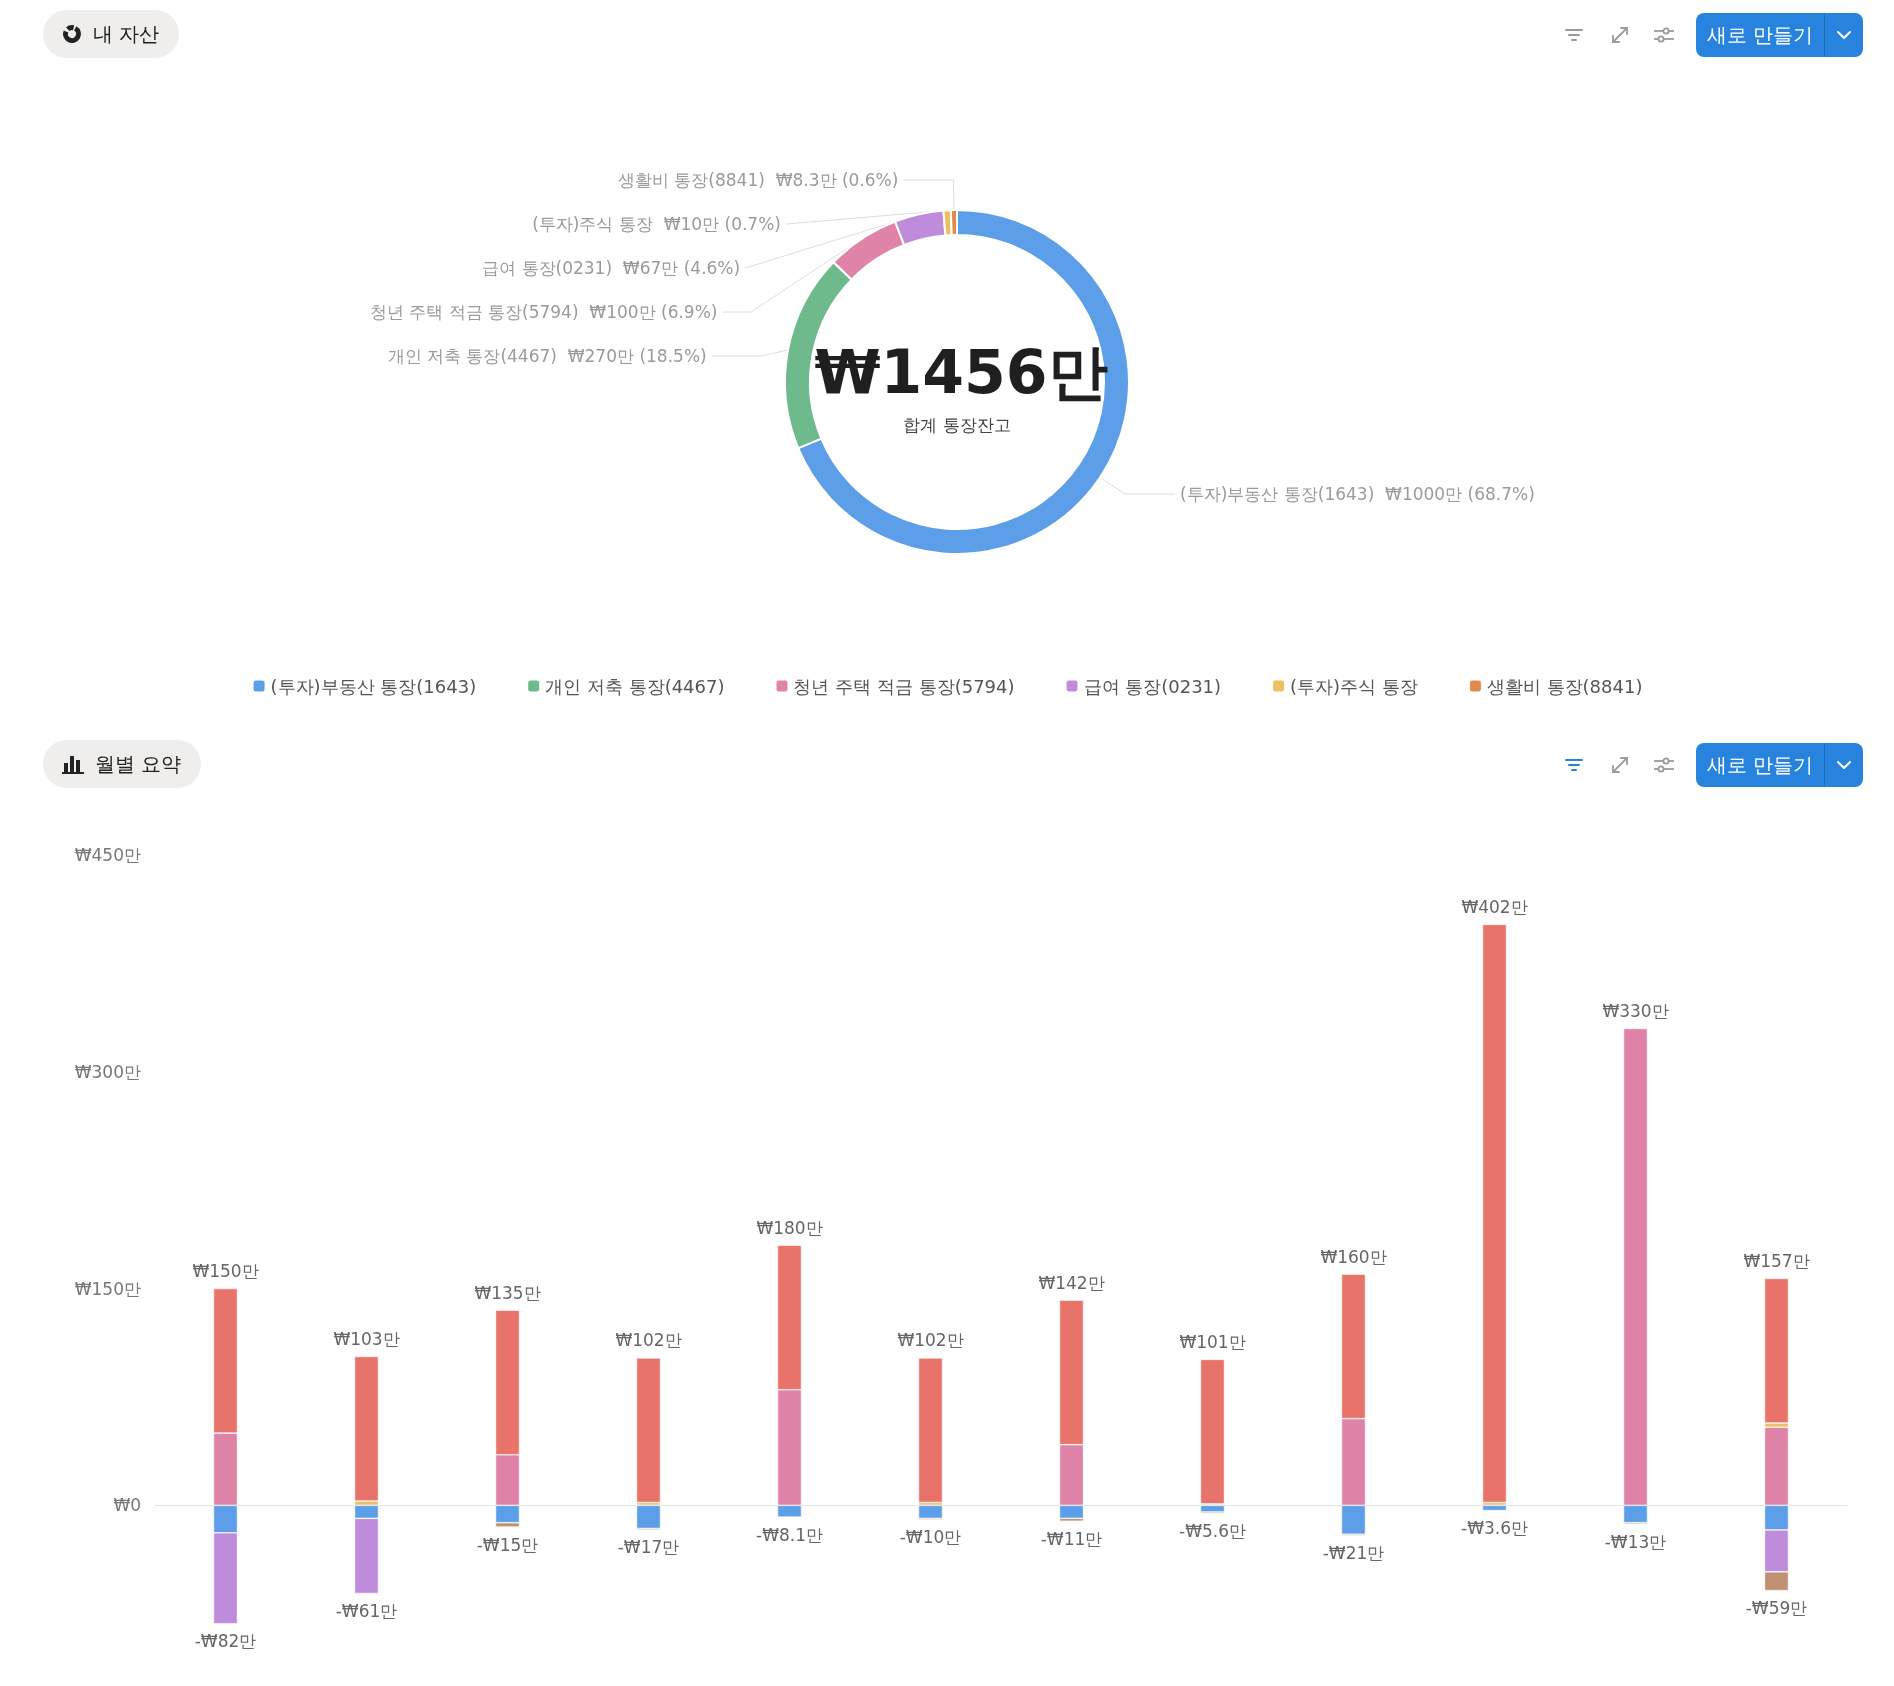 This screenshot has width=1894, height=1686. I want to click on category-label: 생활비 통장(8841) ₩8.3만 (0.6%), so click(758, 180).